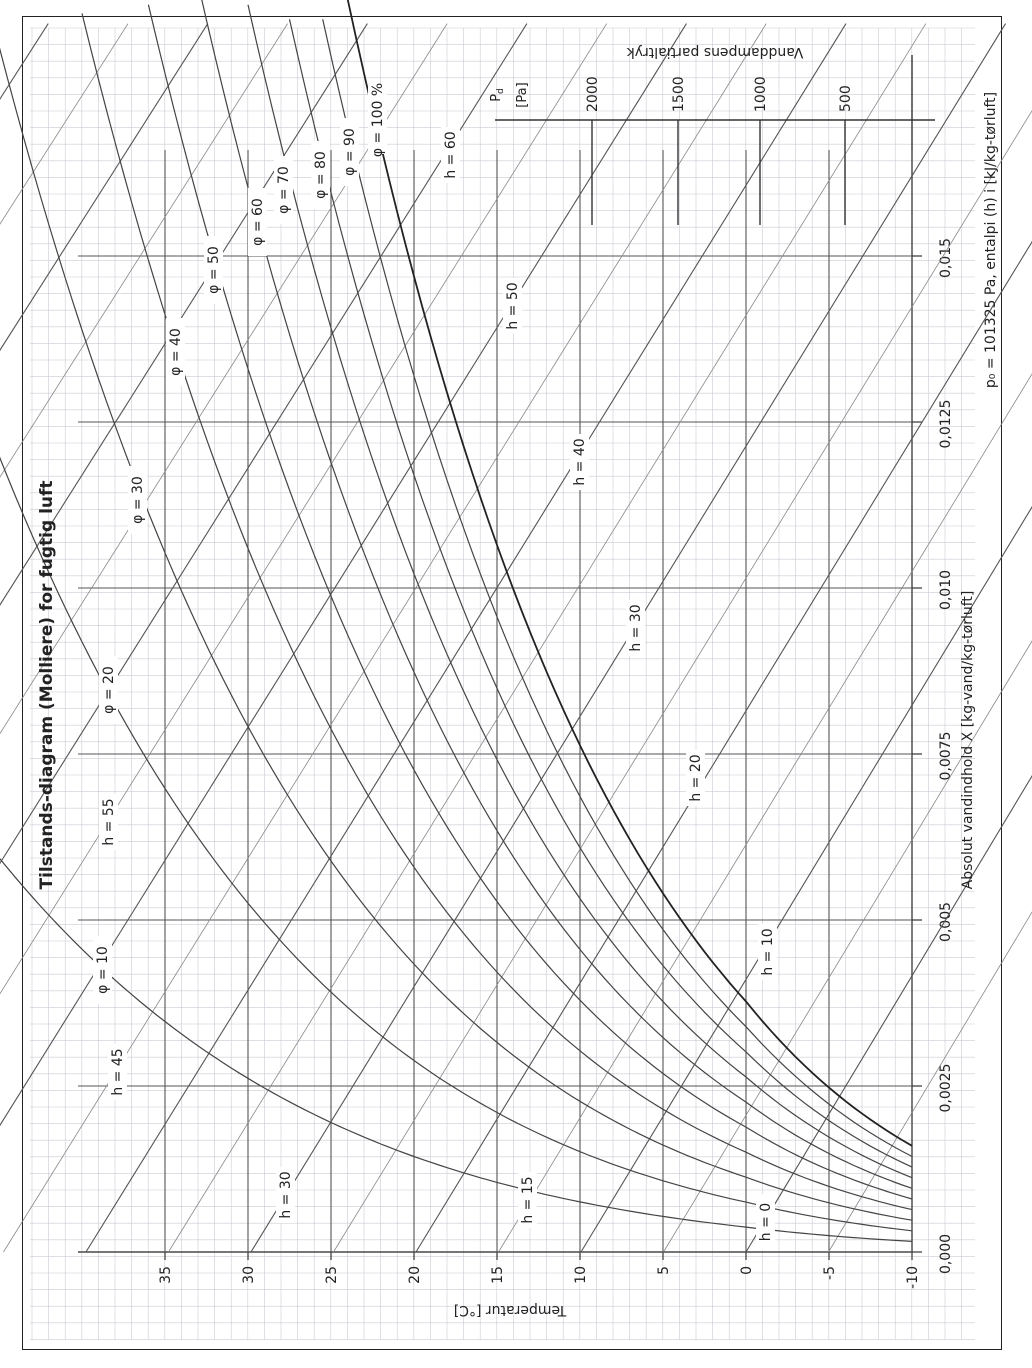  What do you see at coordinates (679, 94) in the screenshot?
I see `pressure-tick-label: 1500` at bounding box center [679, 94].